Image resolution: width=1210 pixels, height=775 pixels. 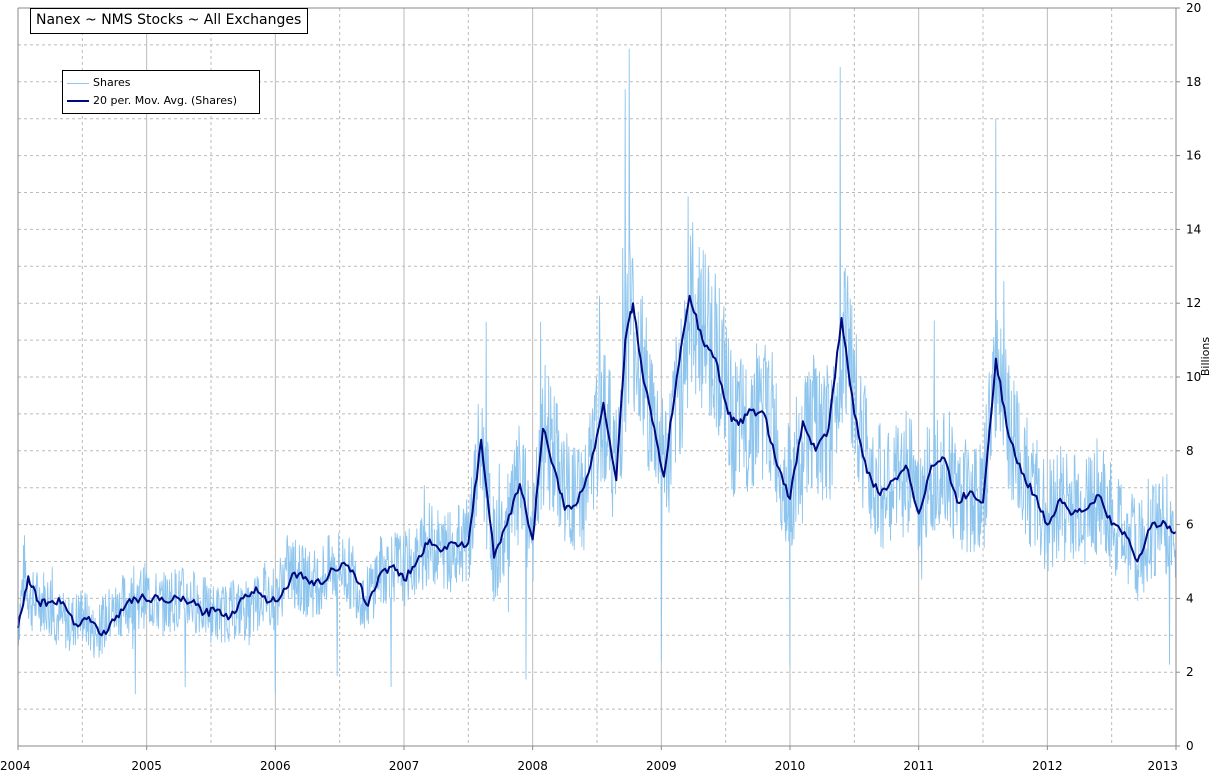 I want to click on y-tick-label: 18, so click(x=1193, y=82).